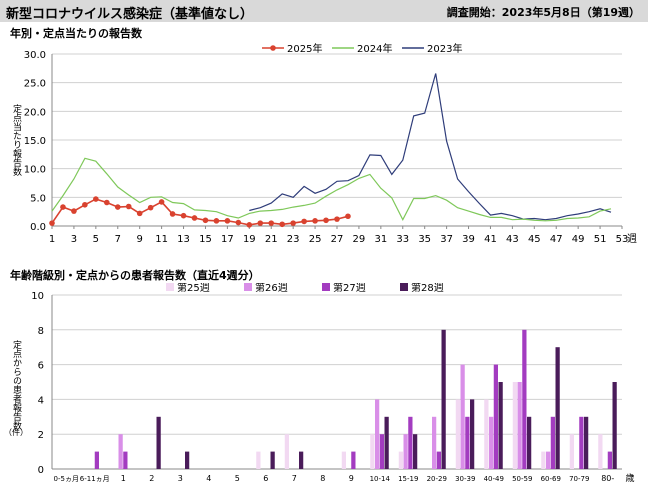 The image size is (648, 493). Describe the element at coordinates (353, 460) in the screenshot. I see `bar-第27週-9` at that location.